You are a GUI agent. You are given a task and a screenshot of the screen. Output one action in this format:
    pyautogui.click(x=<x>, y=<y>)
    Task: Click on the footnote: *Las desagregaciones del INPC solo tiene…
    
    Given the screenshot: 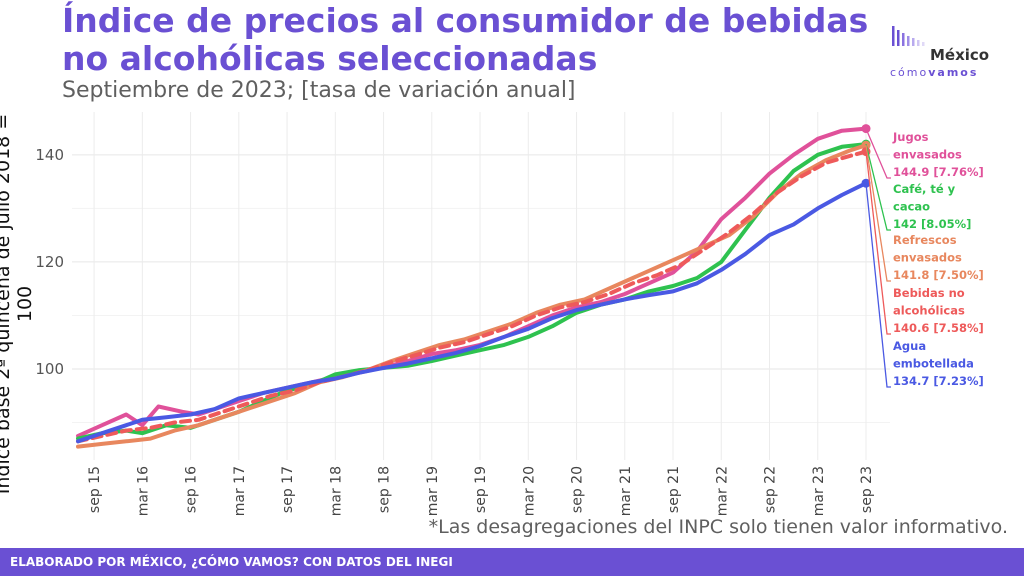 What is the action you would take?
    pyautogui.click(x=718, y=527)
    